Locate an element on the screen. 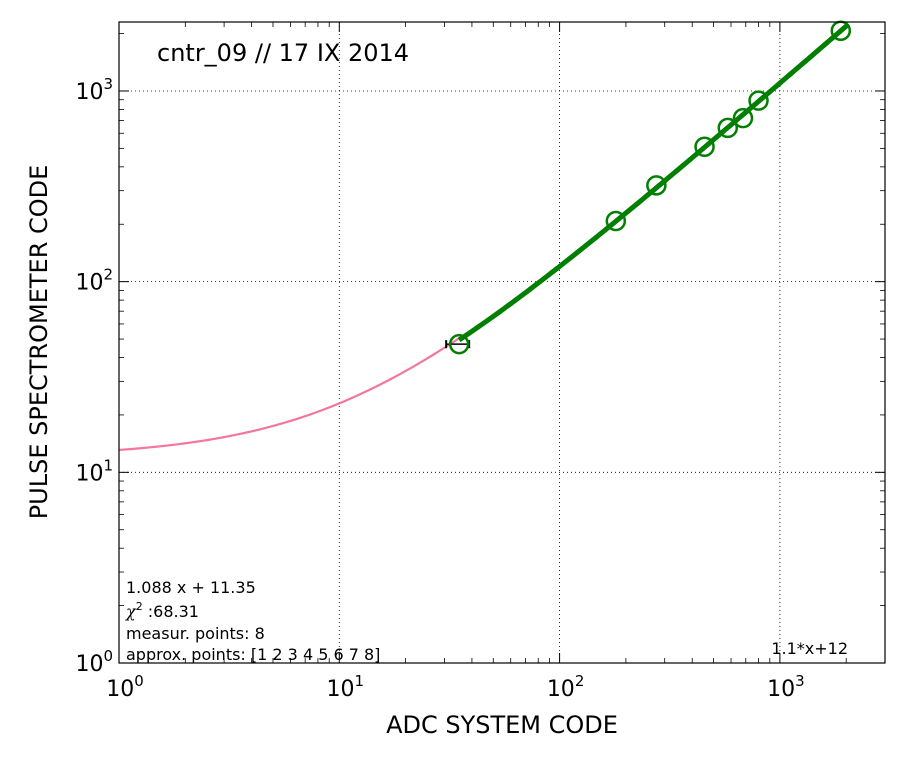  measured-points-label: measur. points: 8 is located at coordinates (195, 633).